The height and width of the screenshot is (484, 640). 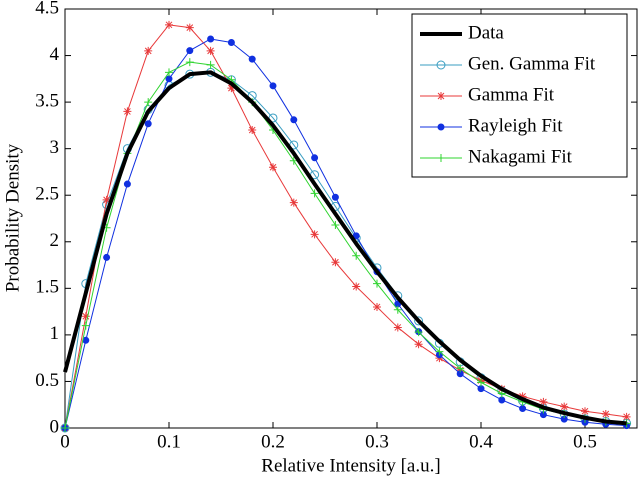 What do you see at coordinates (55, 240) in the screenshot?
I see `y-tick-label: 2` at bounding box center [55, 240].